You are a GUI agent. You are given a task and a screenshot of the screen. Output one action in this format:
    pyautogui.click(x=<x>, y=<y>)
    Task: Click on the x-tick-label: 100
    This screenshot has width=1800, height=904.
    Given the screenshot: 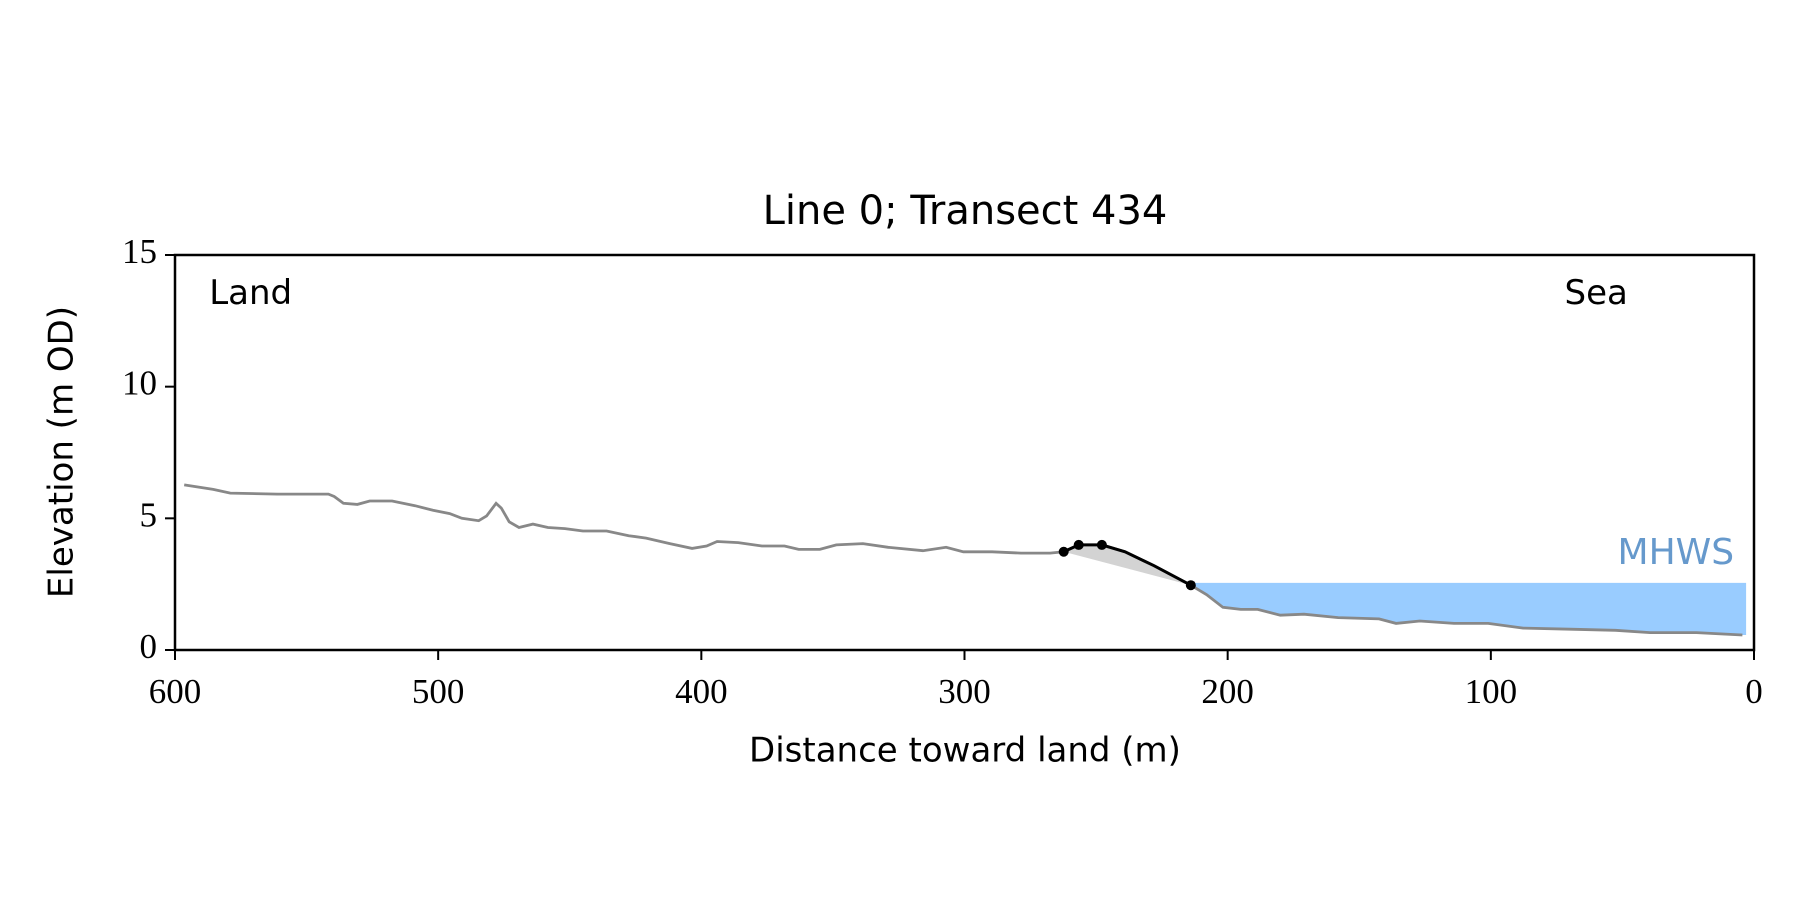 What is the action you would take?
    pyautogui.click(x=1491, y=691)
    